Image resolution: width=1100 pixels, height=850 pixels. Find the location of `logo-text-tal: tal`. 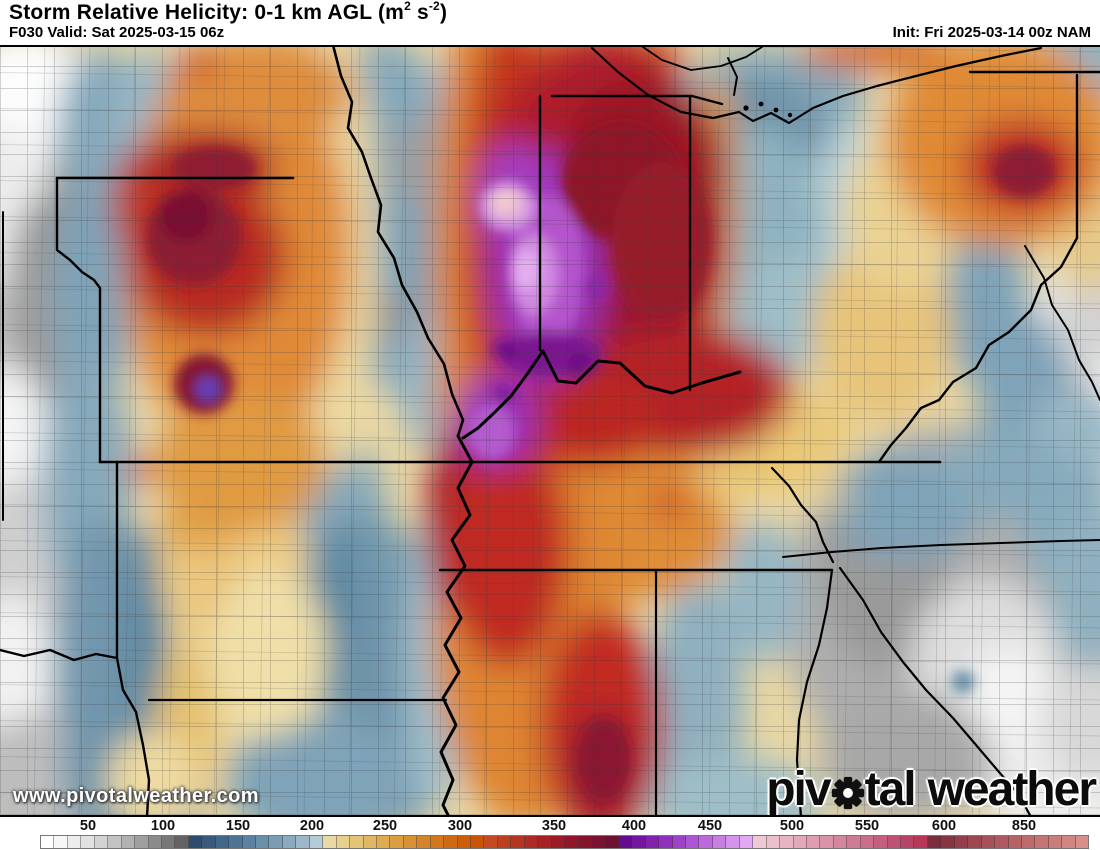

logo-text-tal: tal is located at coordinates (890, 789).